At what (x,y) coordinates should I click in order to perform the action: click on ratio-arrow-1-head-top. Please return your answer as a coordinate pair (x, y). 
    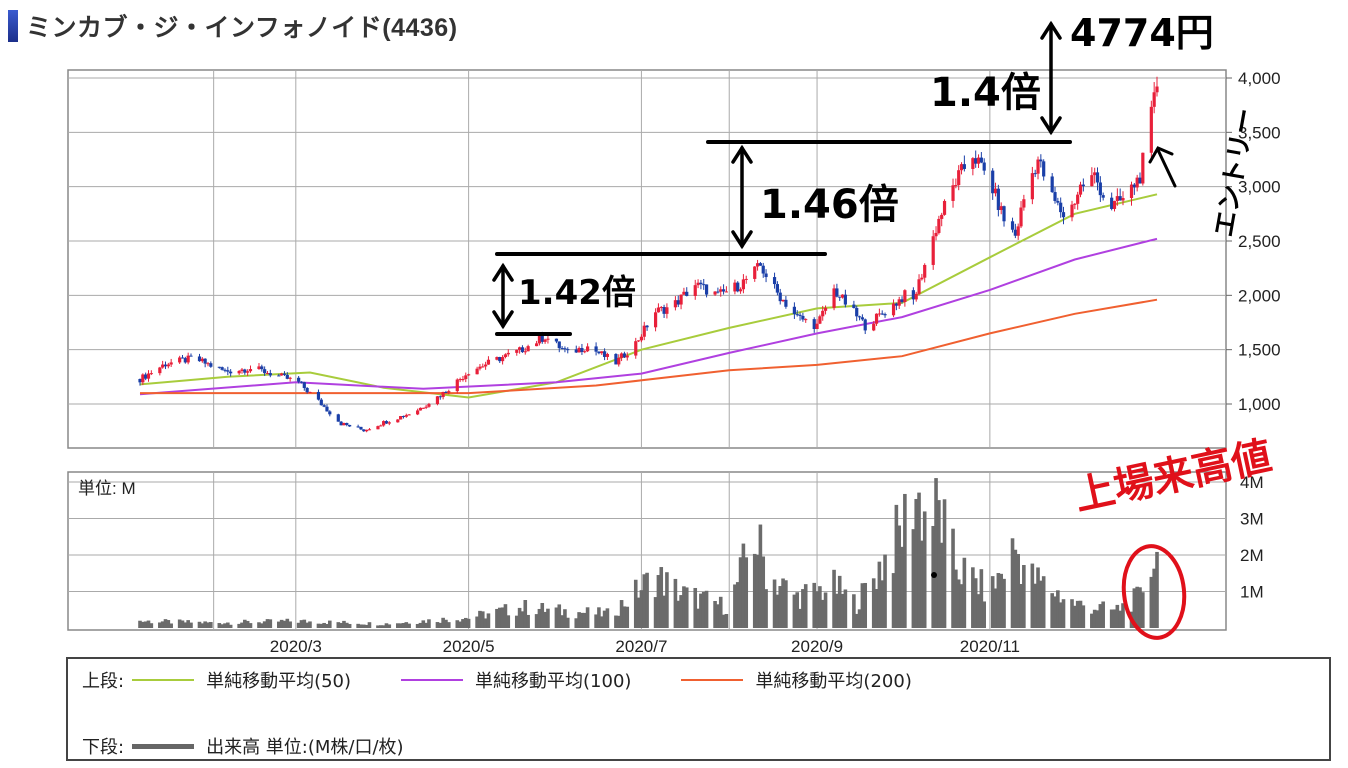
    Looking at the image, I should click on (503, 272).